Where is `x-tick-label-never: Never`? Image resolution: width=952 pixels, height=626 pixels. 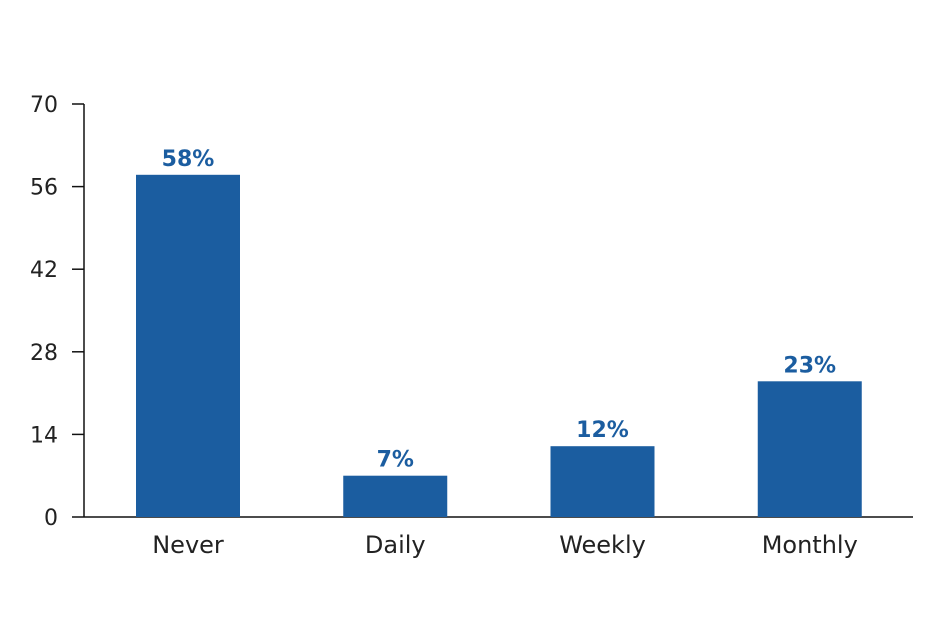
x-tick-label-never: Never is located at coordinates (188, 545).